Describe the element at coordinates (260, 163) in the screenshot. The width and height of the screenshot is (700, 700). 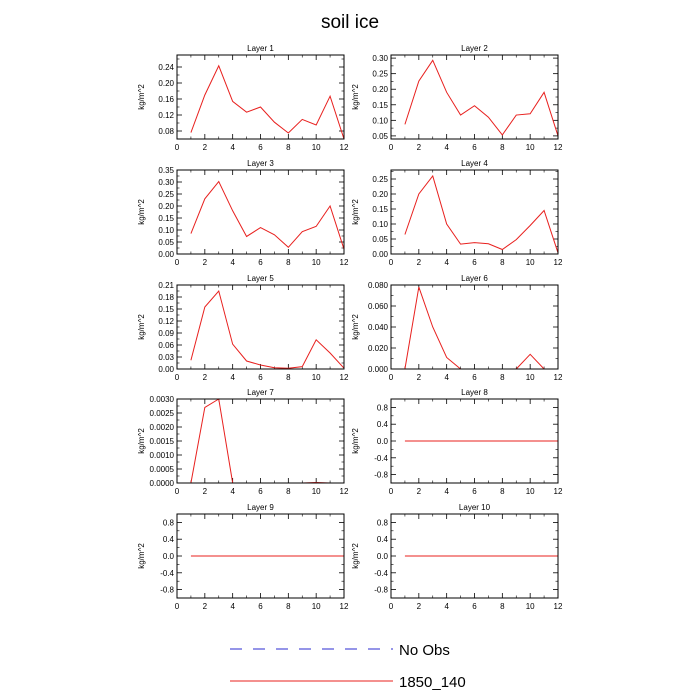
I see `panel-title: Layer 3` at that location.